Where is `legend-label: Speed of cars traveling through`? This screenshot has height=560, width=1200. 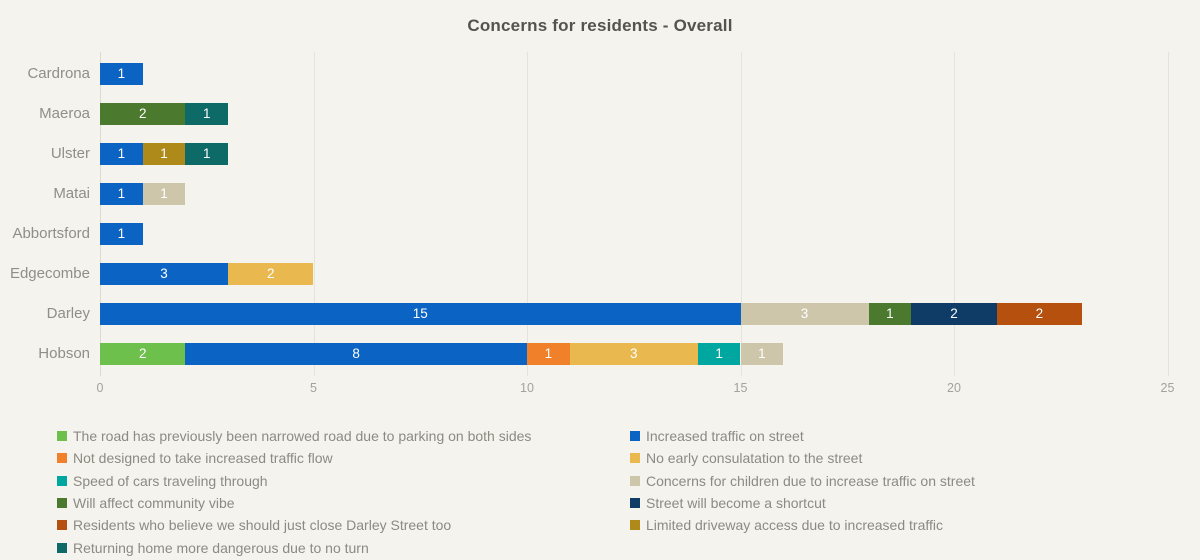 legend-label: Speed of cars traveling through is located at coordinates (170, 480).